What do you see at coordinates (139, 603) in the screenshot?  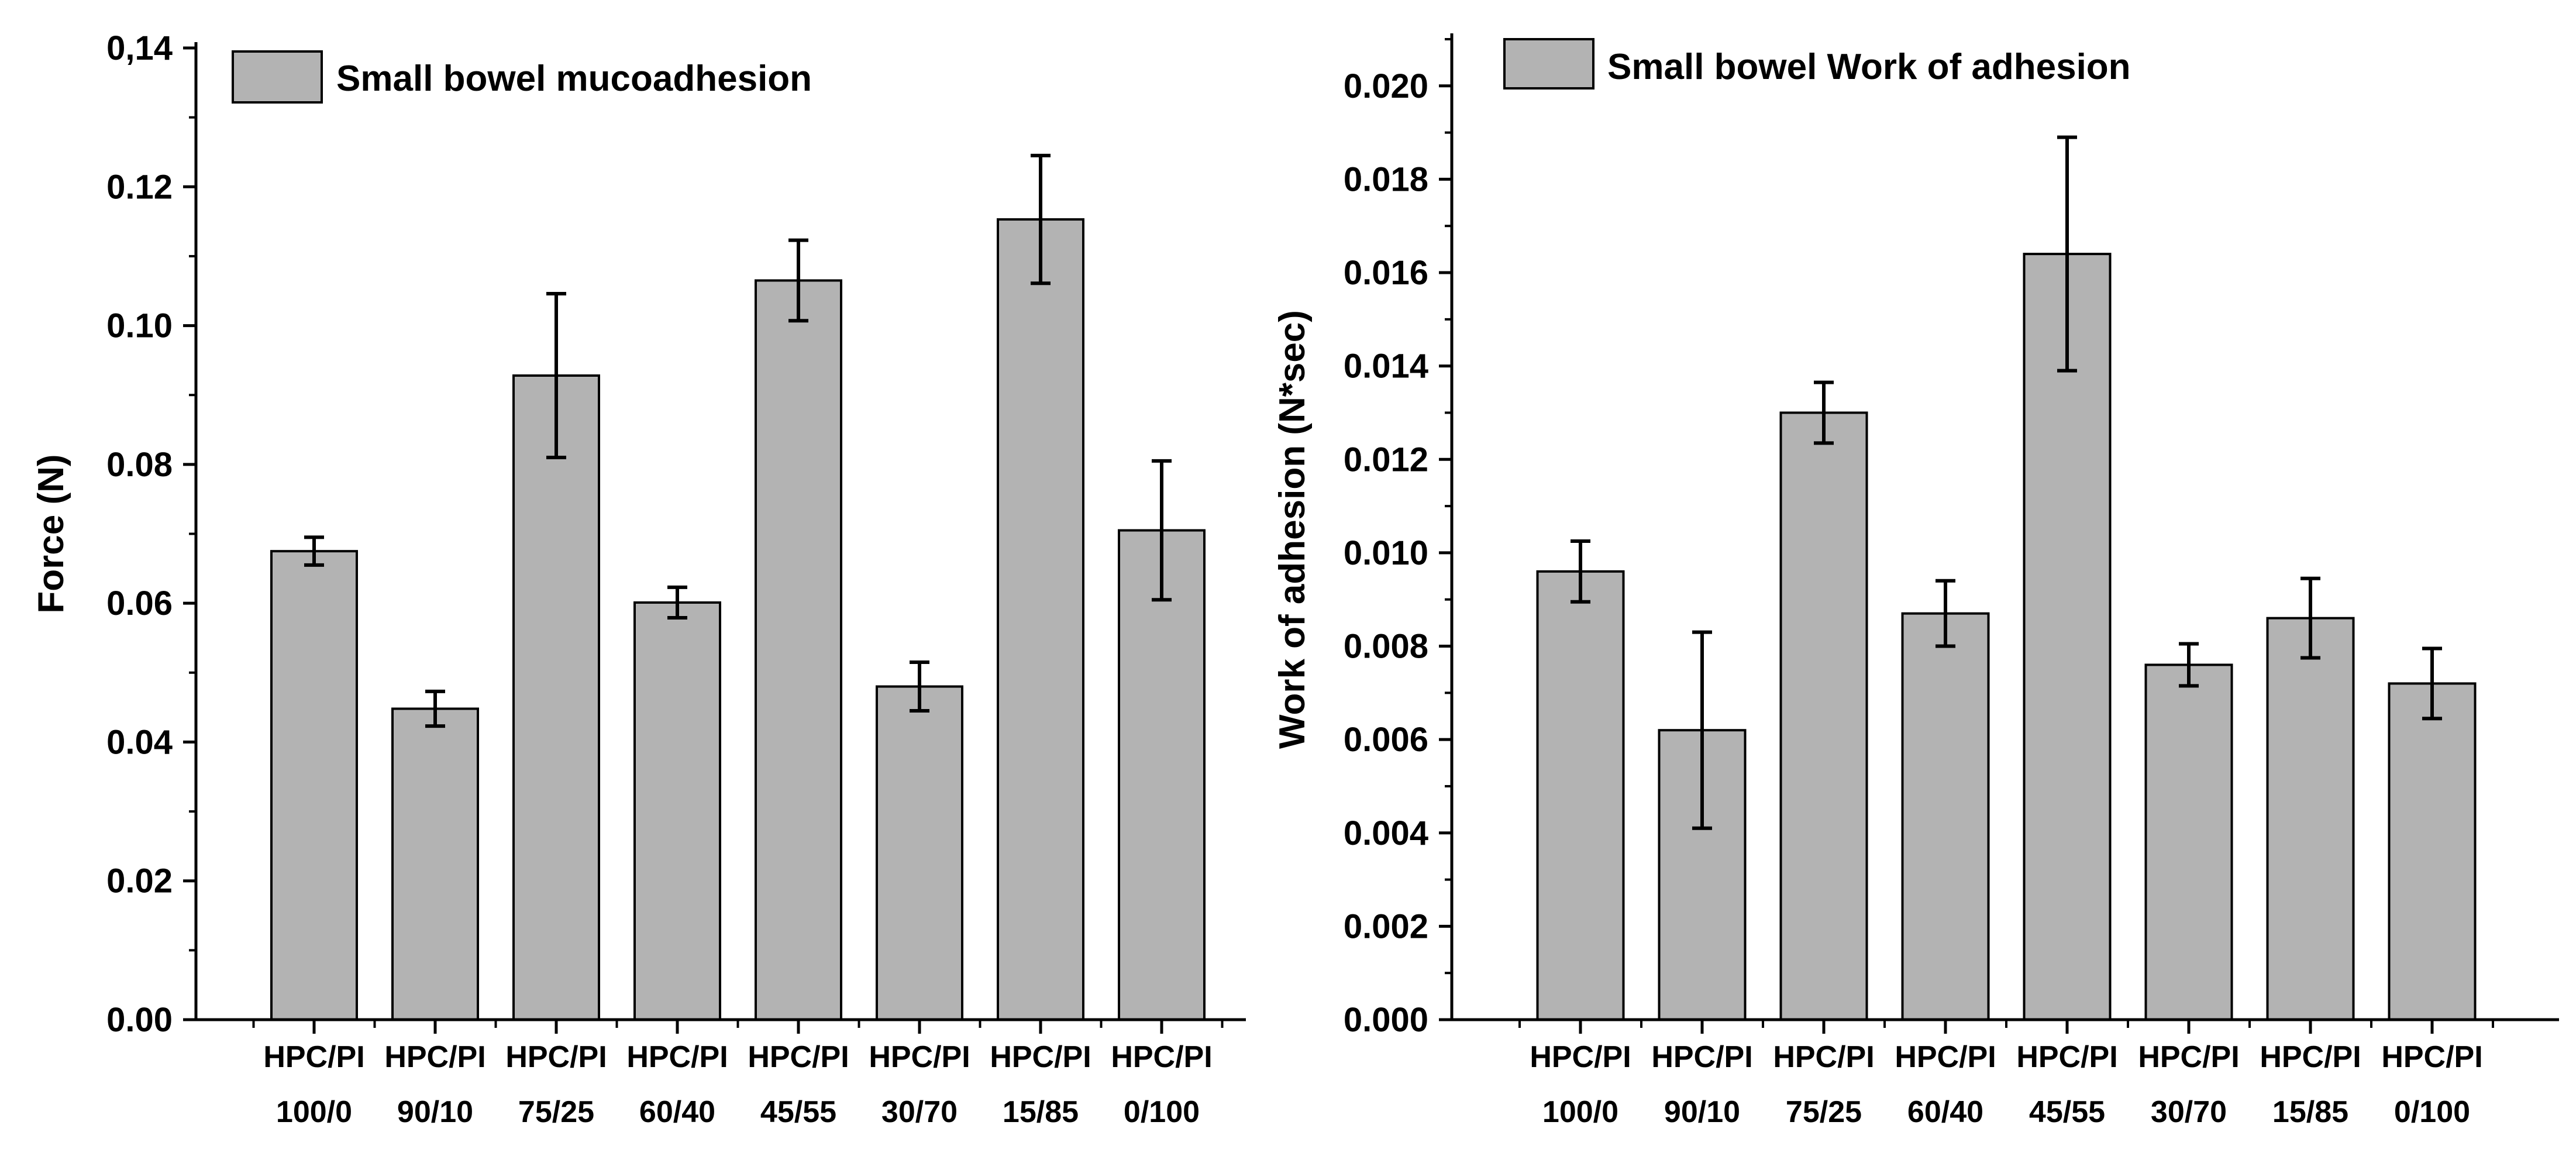 I see `y-tick-label: 0.06` at bounding box center [139, 603].